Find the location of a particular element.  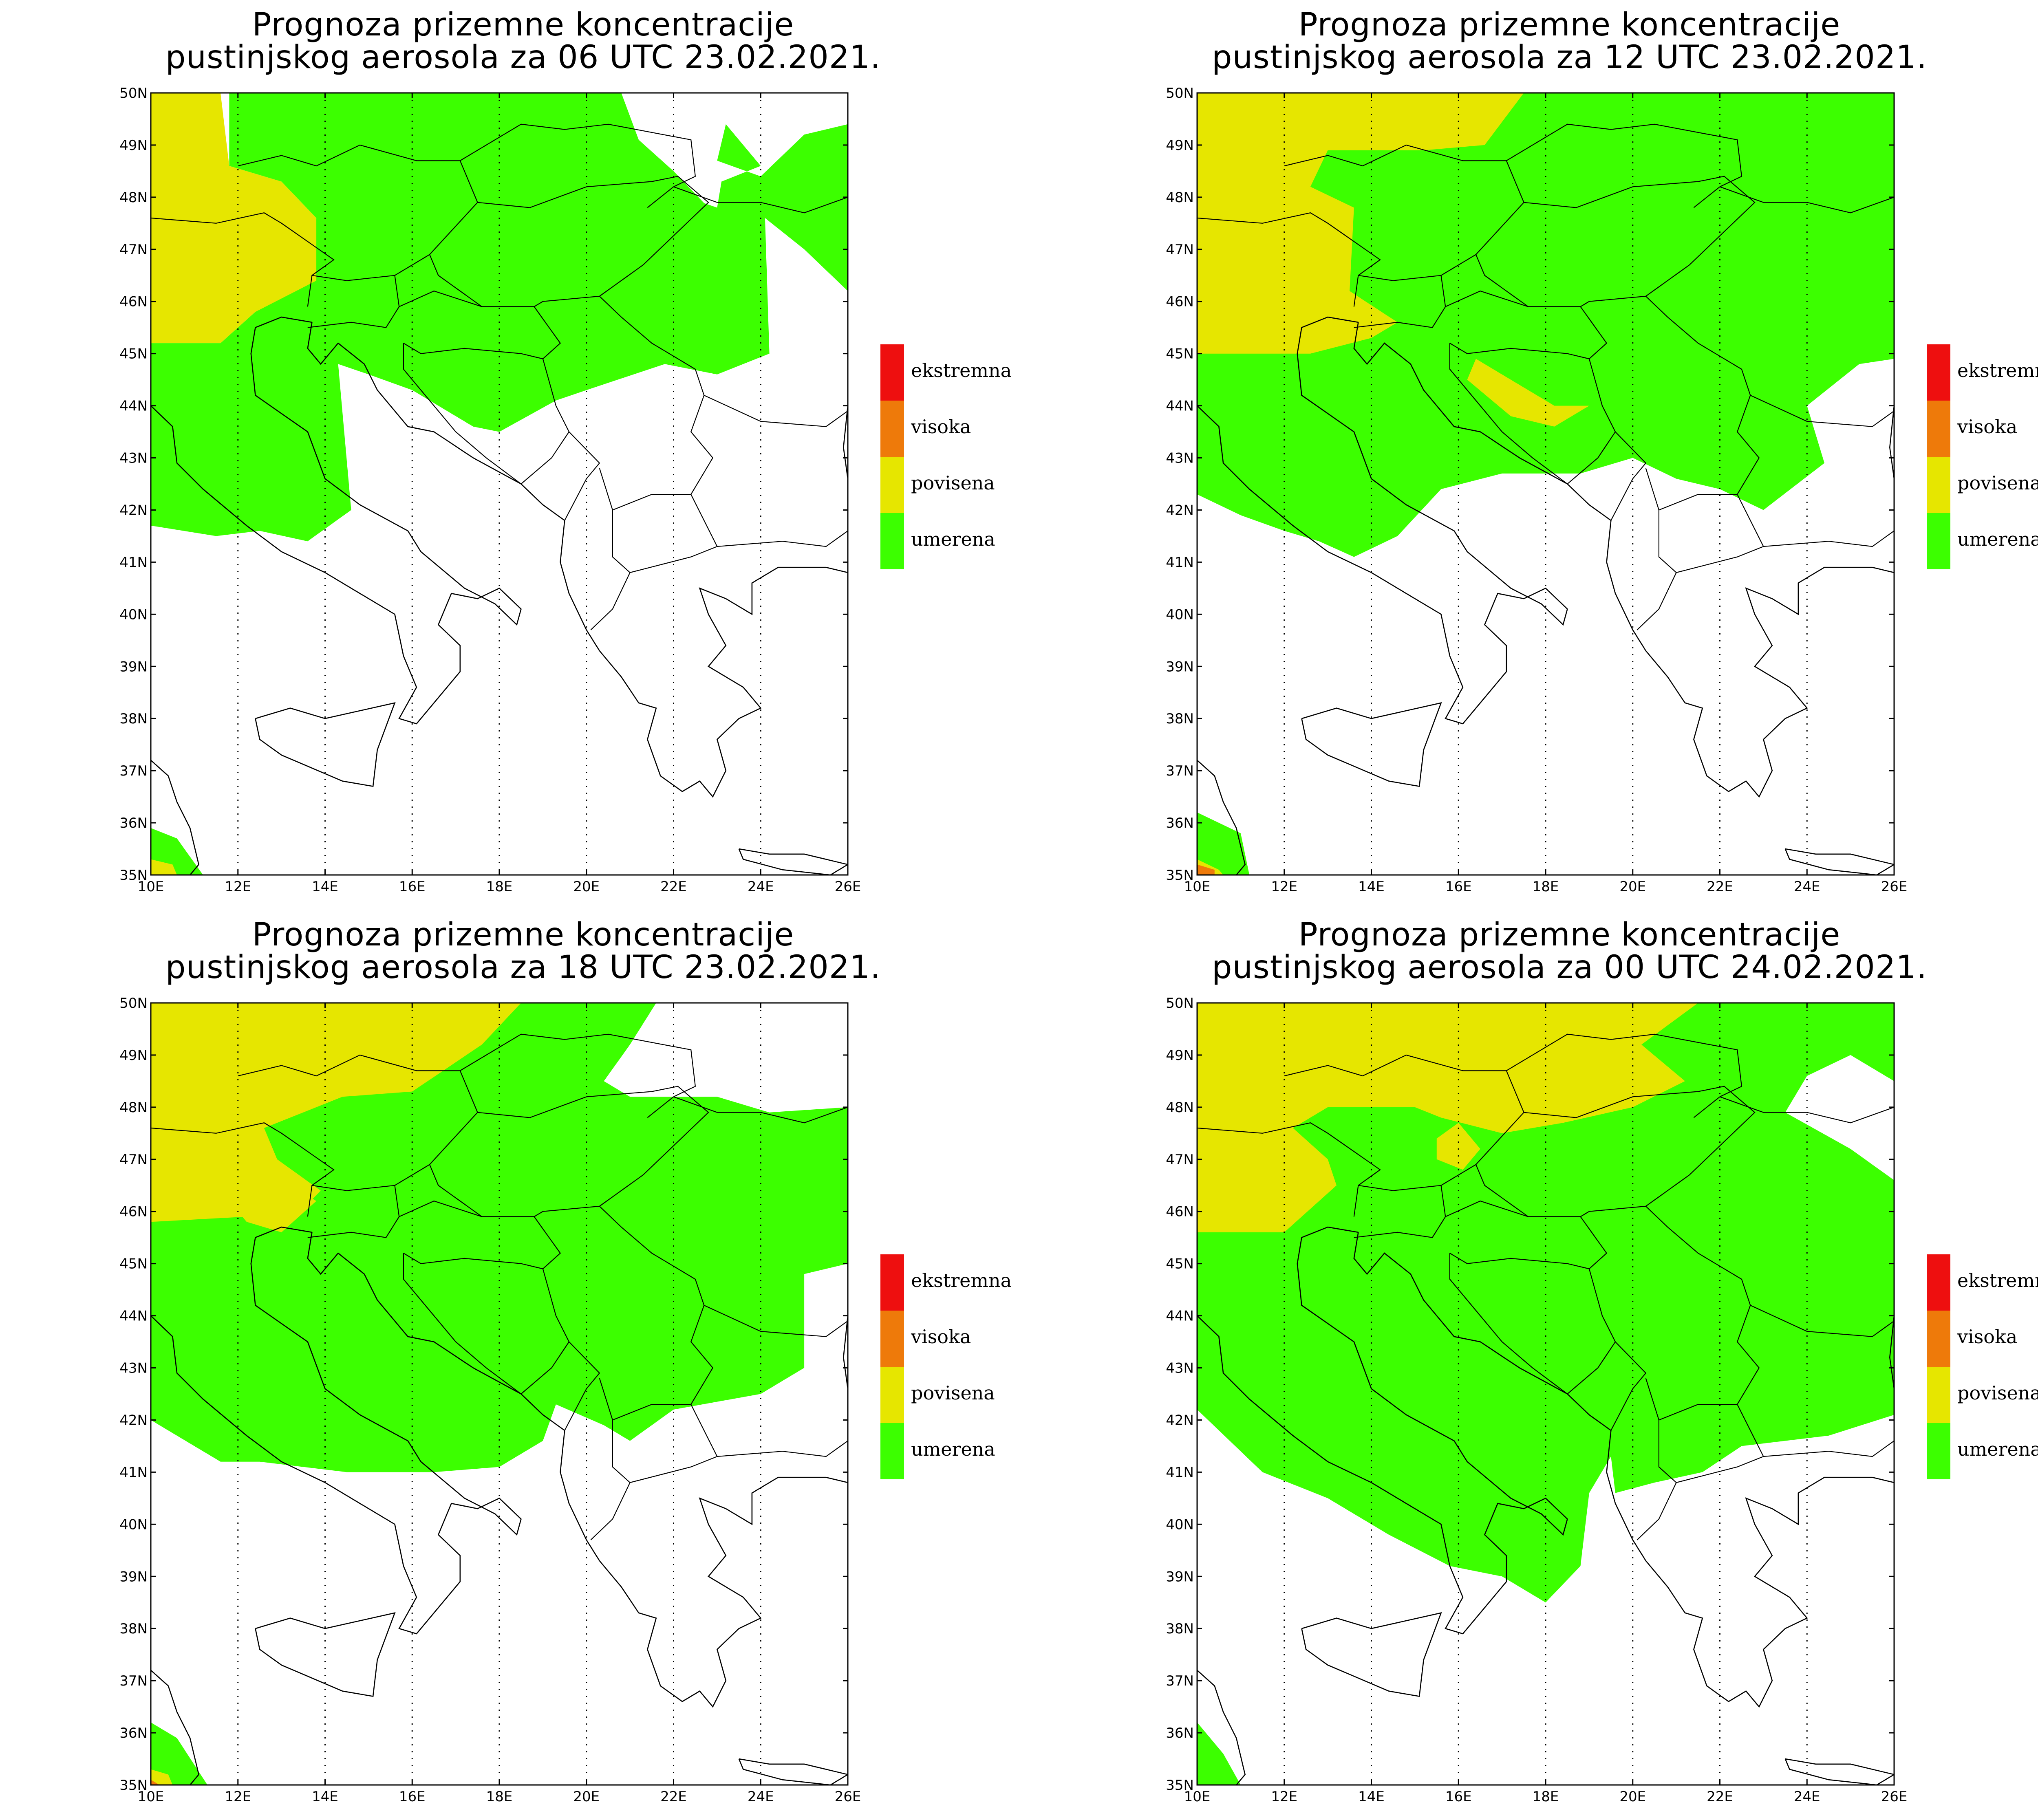

lat-tick-label: 39N is located at coordinates (133, 1577).